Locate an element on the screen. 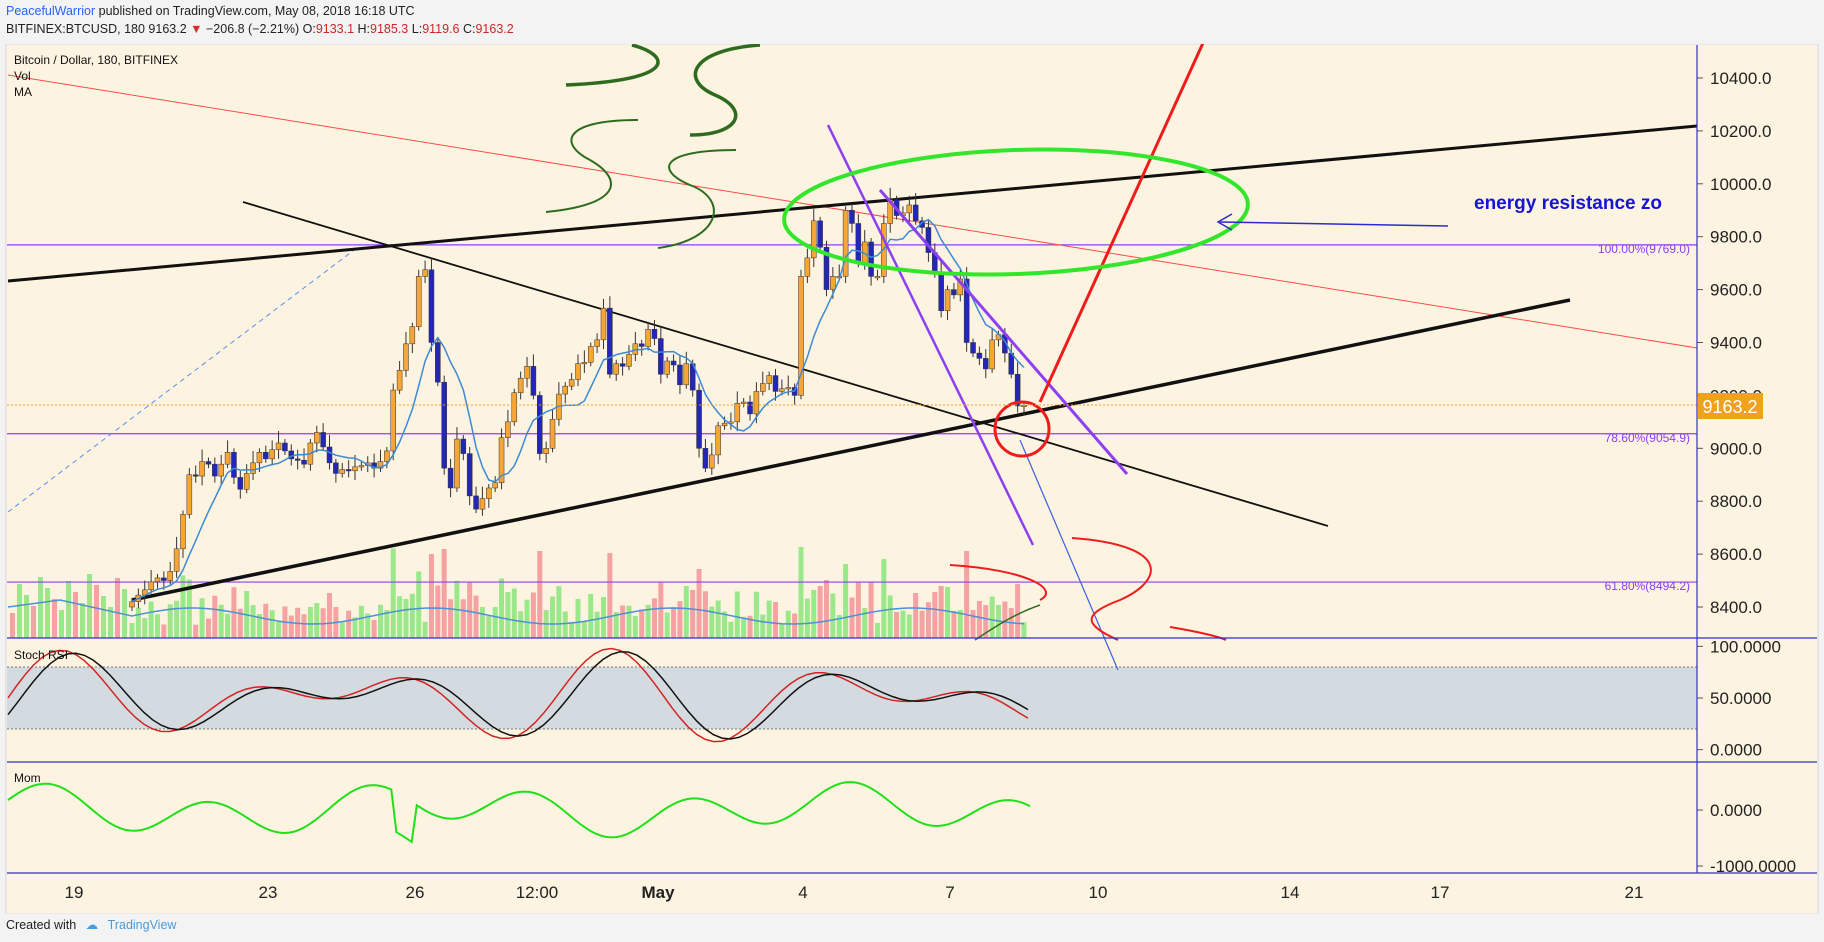 This screenshot has width=1824, height=942. time-tick-label: 10 is located at coordinates (1098, 892).